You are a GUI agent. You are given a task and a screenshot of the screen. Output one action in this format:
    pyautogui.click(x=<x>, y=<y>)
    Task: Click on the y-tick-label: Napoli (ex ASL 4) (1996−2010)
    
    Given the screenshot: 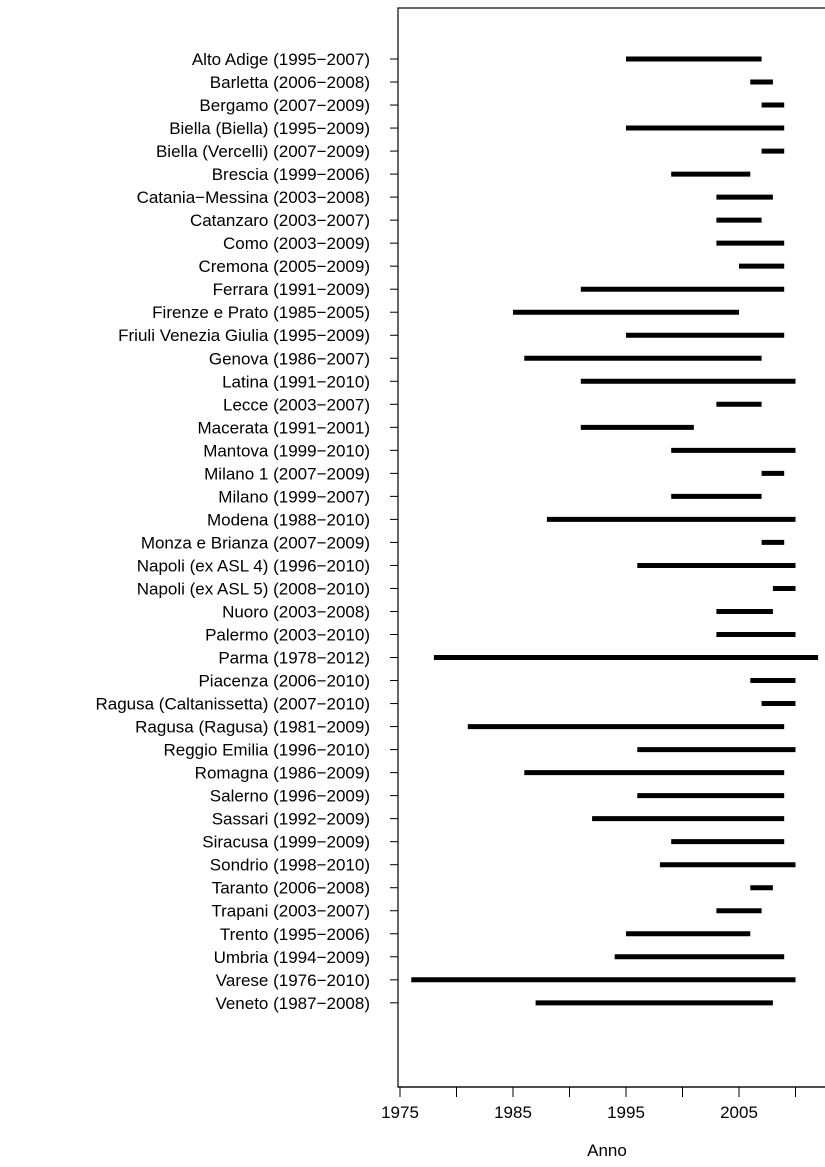 What is the action you would take?
    pyautogui.click(x=253, y=565)
    